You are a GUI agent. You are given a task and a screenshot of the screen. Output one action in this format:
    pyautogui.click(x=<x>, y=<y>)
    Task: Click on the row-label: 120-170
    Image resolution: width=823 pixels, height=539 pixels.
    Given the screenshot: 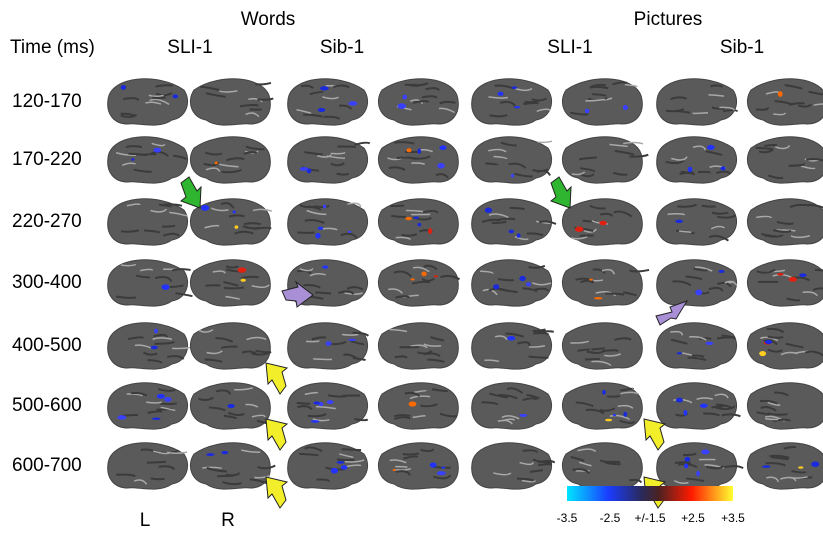 What is the action you would take?
    pyautogui.click(x=47, y=101)
    